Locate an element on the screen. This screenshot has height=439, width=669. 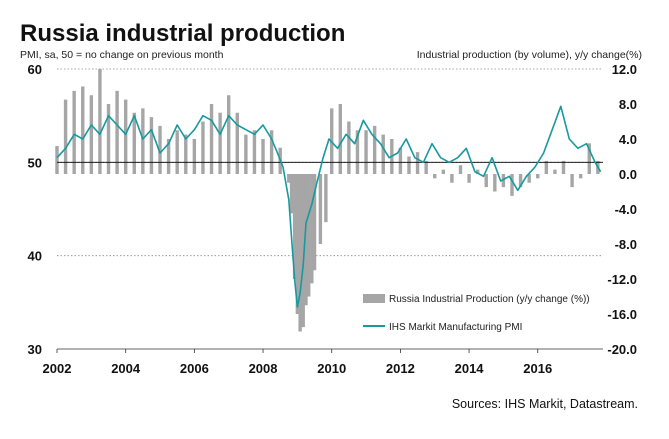
x-tick-label: 2016 is located at coordinates (537, 368).